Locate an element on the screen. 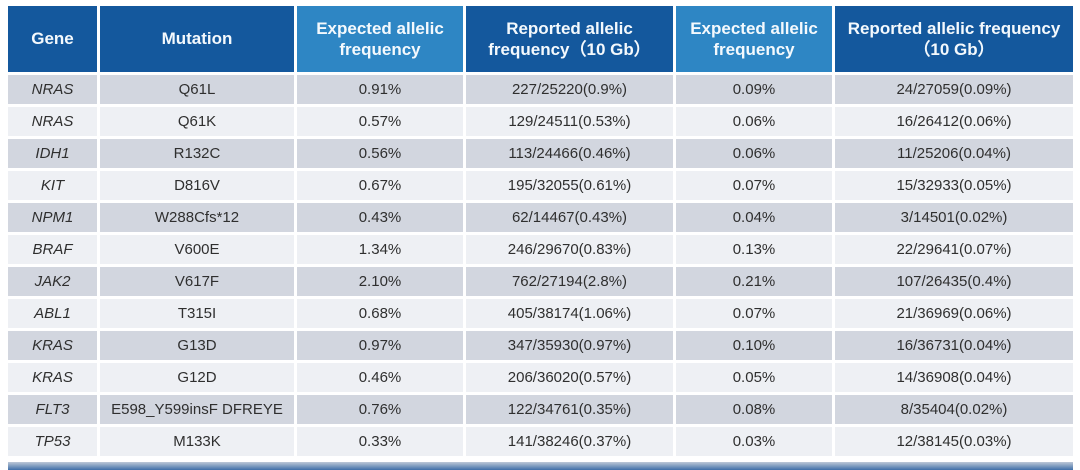 The width and height of the screenshot is (1080, 470). mutation-cell: G13D is located at coordinates (197, 345).